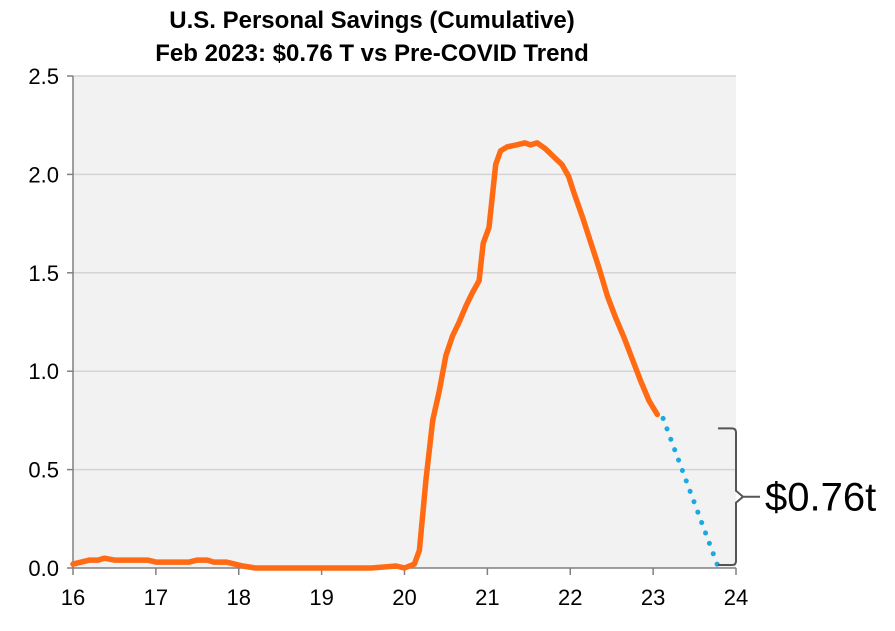 The width and height of the screenshot is (895, 631). What do you see at coordinates (73, 597) in the screenshot?
I see `x-tick-label: 16` at bounding box center [73, 597].